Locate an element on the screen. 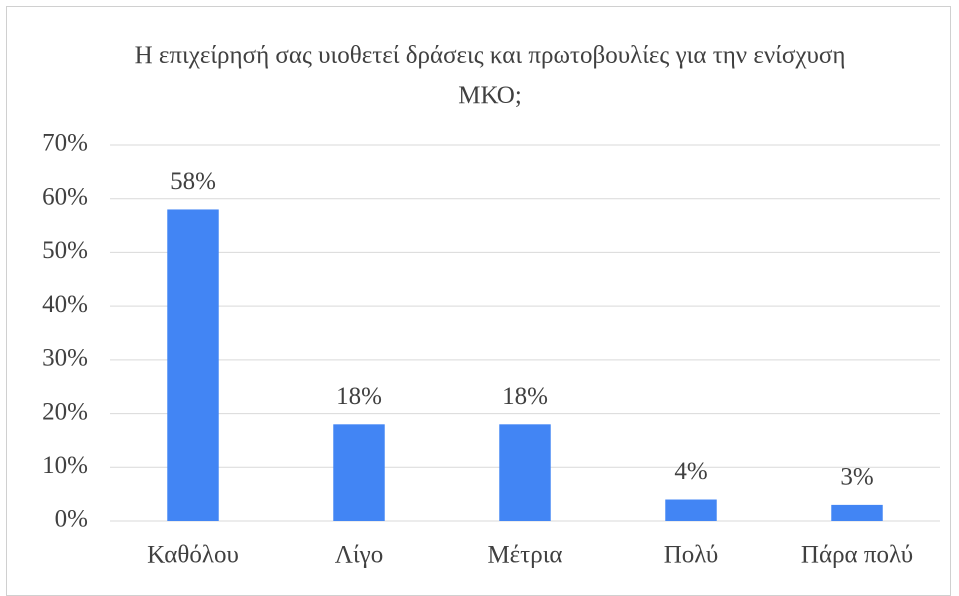 The width and height of the screenshot is (959, 596). x-tick-label: Πολύ is located at coordinates (691, 555).